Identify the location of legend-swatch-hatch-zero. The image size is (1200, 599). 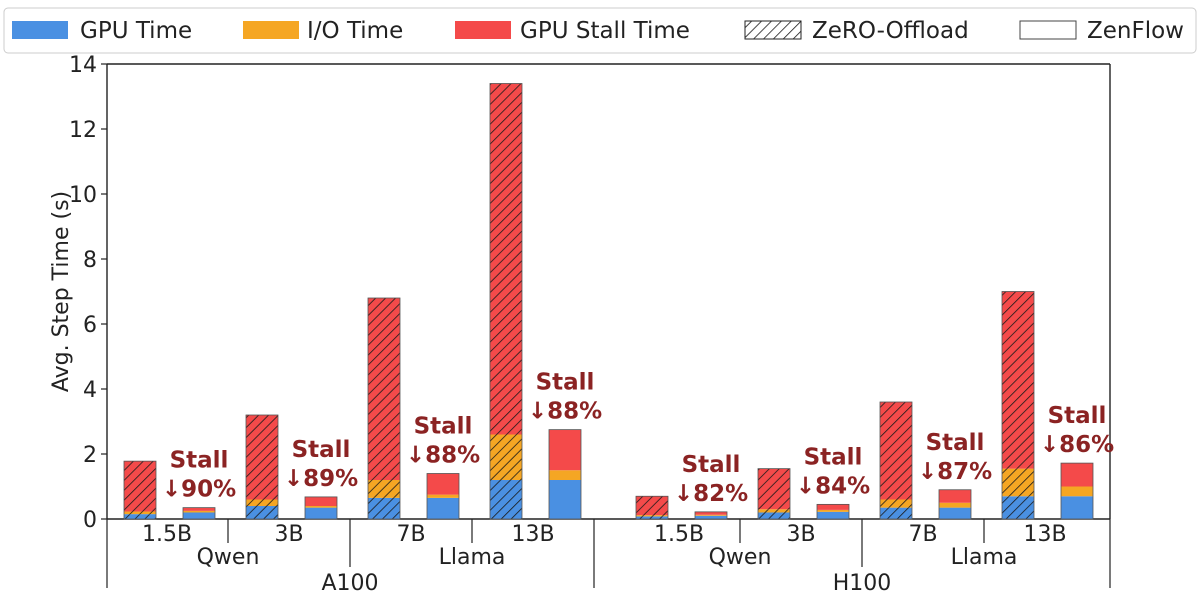
(773, 30).